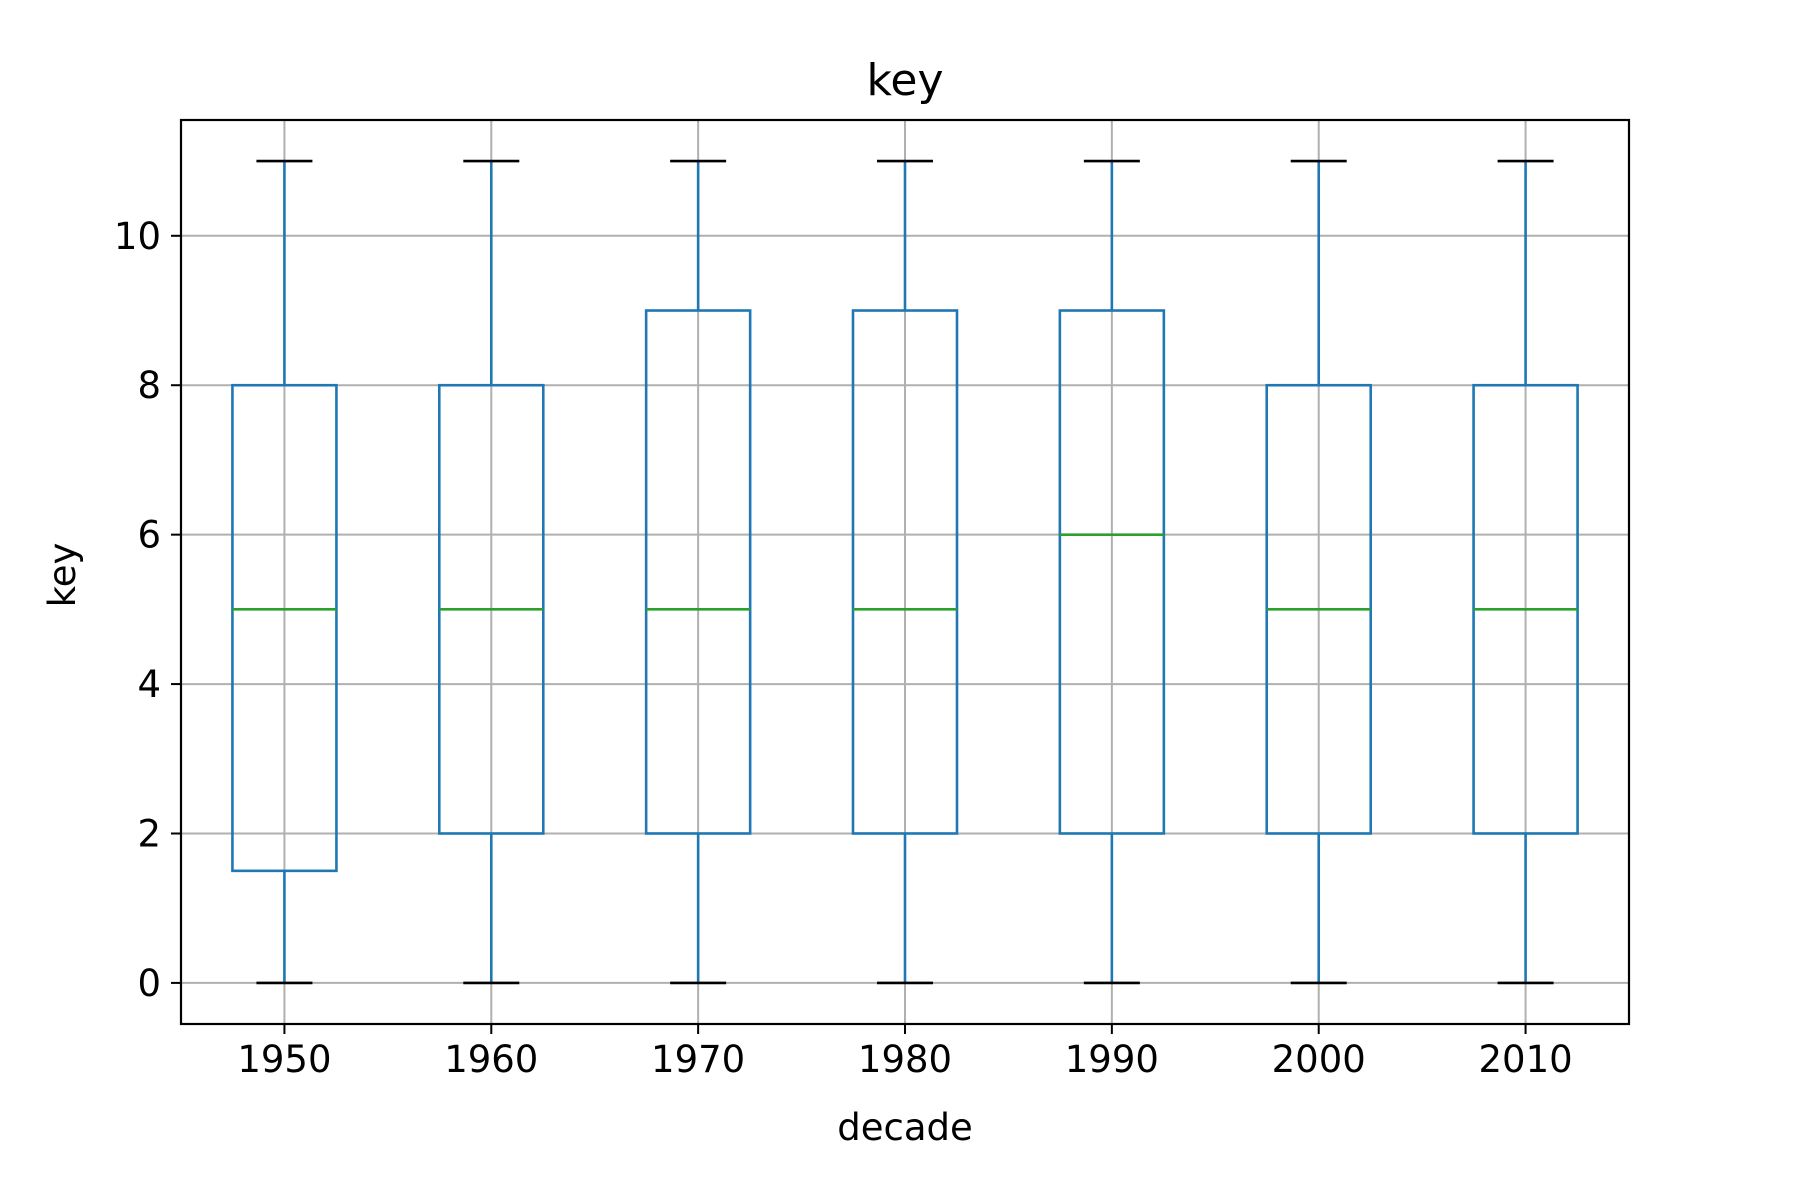 This screenshot has width=1800, height=1200. What do you see at coordinates (149, 385) in the screenshot?
I see `y-tick-label: 8` at bounding box center [149, 385].